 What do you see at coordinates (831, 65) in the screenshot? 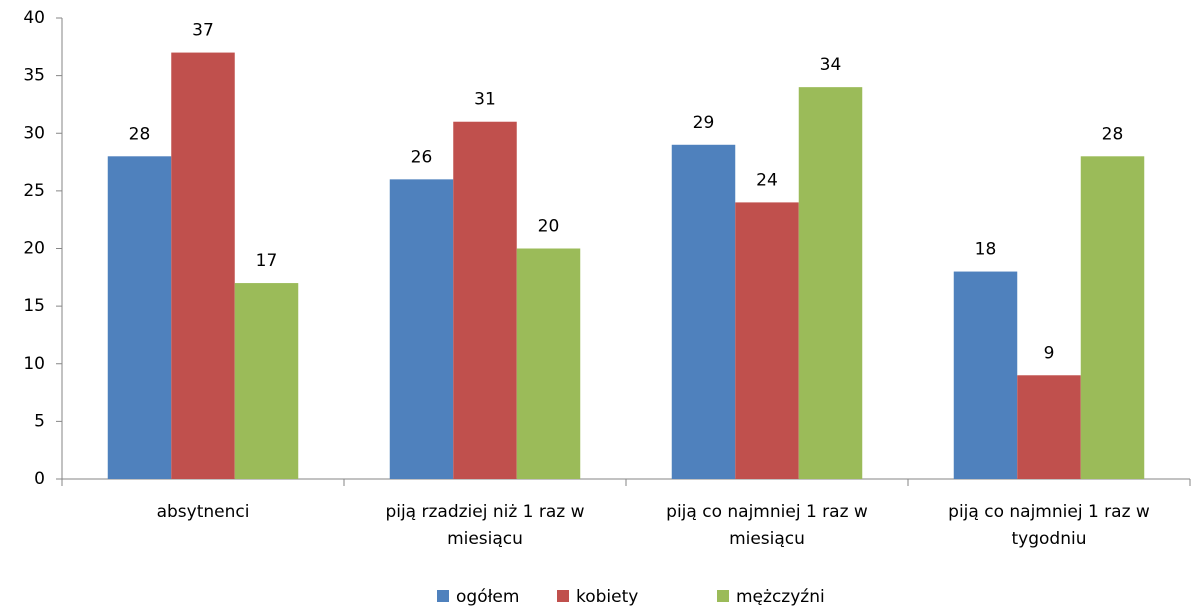
I see `data-label: 34` at bounding box center [831, 65].